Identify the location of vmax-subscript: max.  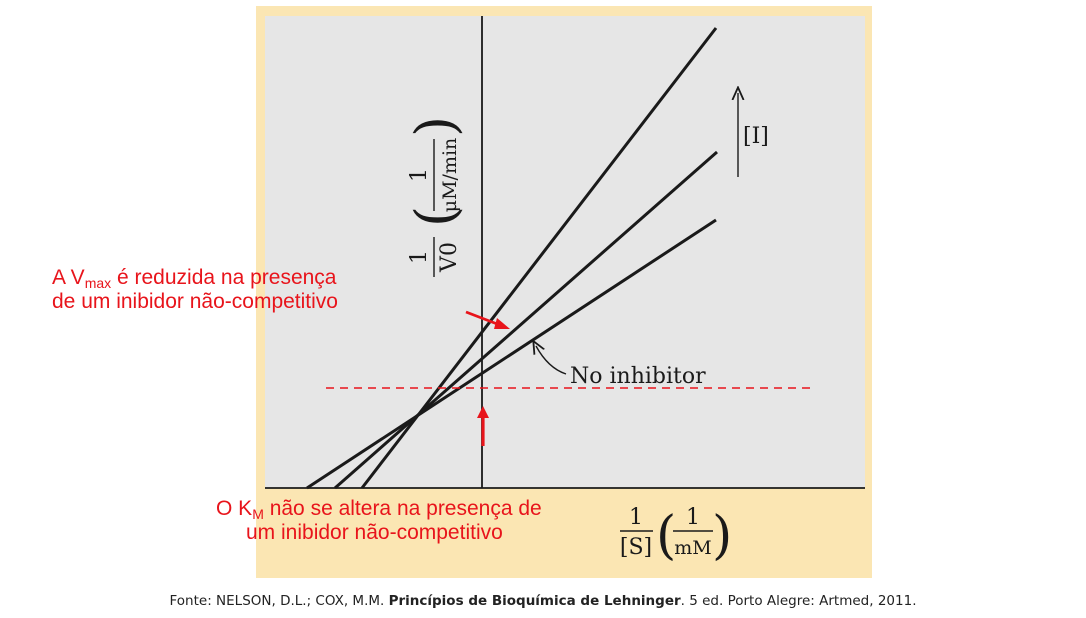
(98, 283).